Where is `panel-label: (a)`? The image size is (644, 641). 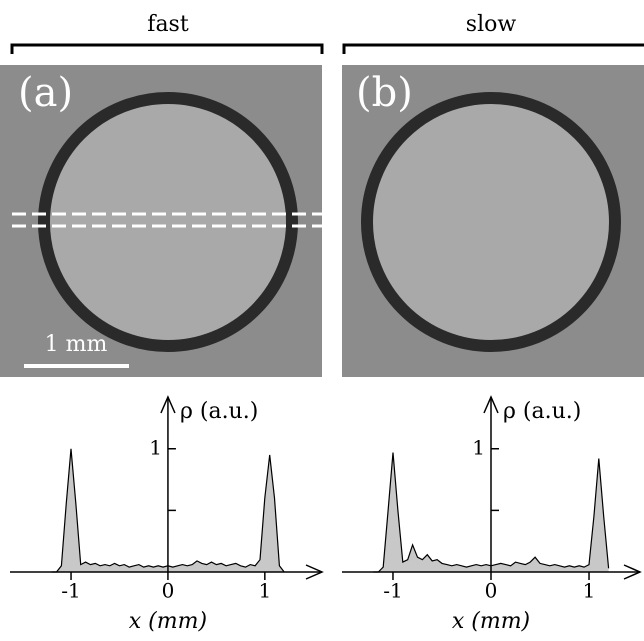
panel-label: (a) is located at coordinates (45, 93).